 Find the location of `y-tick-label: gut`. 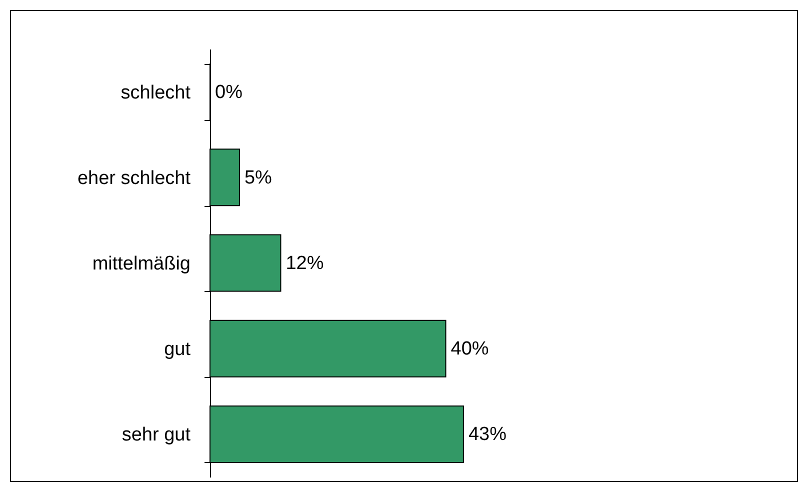

y-tick-label: gut is located at coordinates (178, 349).